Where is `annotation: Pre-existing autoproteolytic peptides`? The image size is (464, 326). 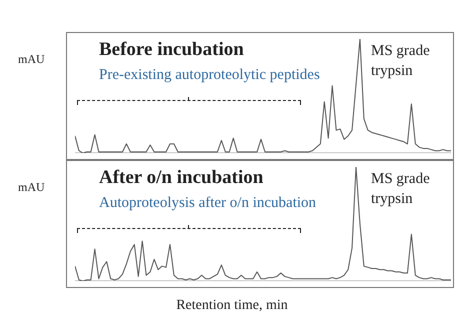
annotation: Pre-existing autoproteolytic peptides is located at coordinates (209, 75).